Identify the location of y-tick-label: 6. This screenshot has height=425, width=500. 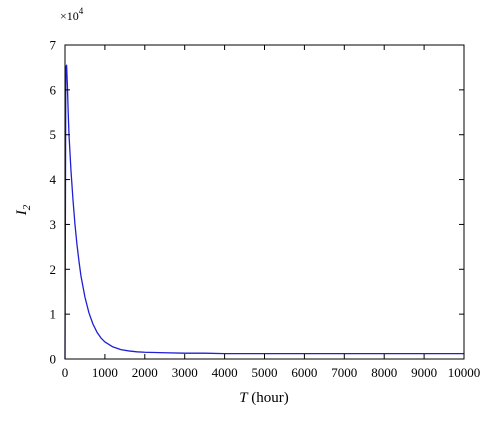
(53, 89).